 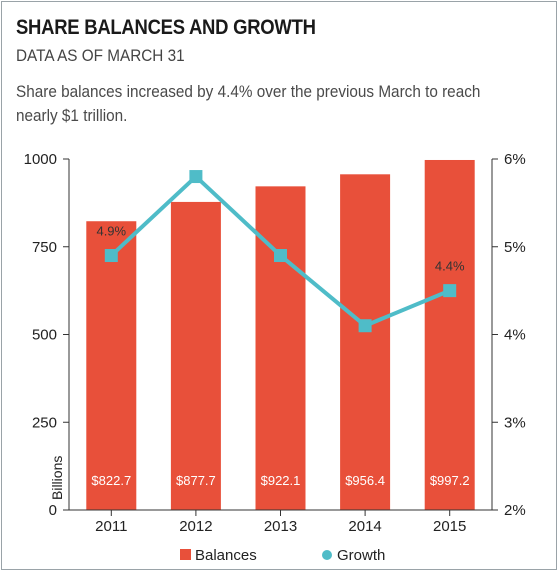 I want to click on legend-growth-swatch, so click(x=327, y=555).